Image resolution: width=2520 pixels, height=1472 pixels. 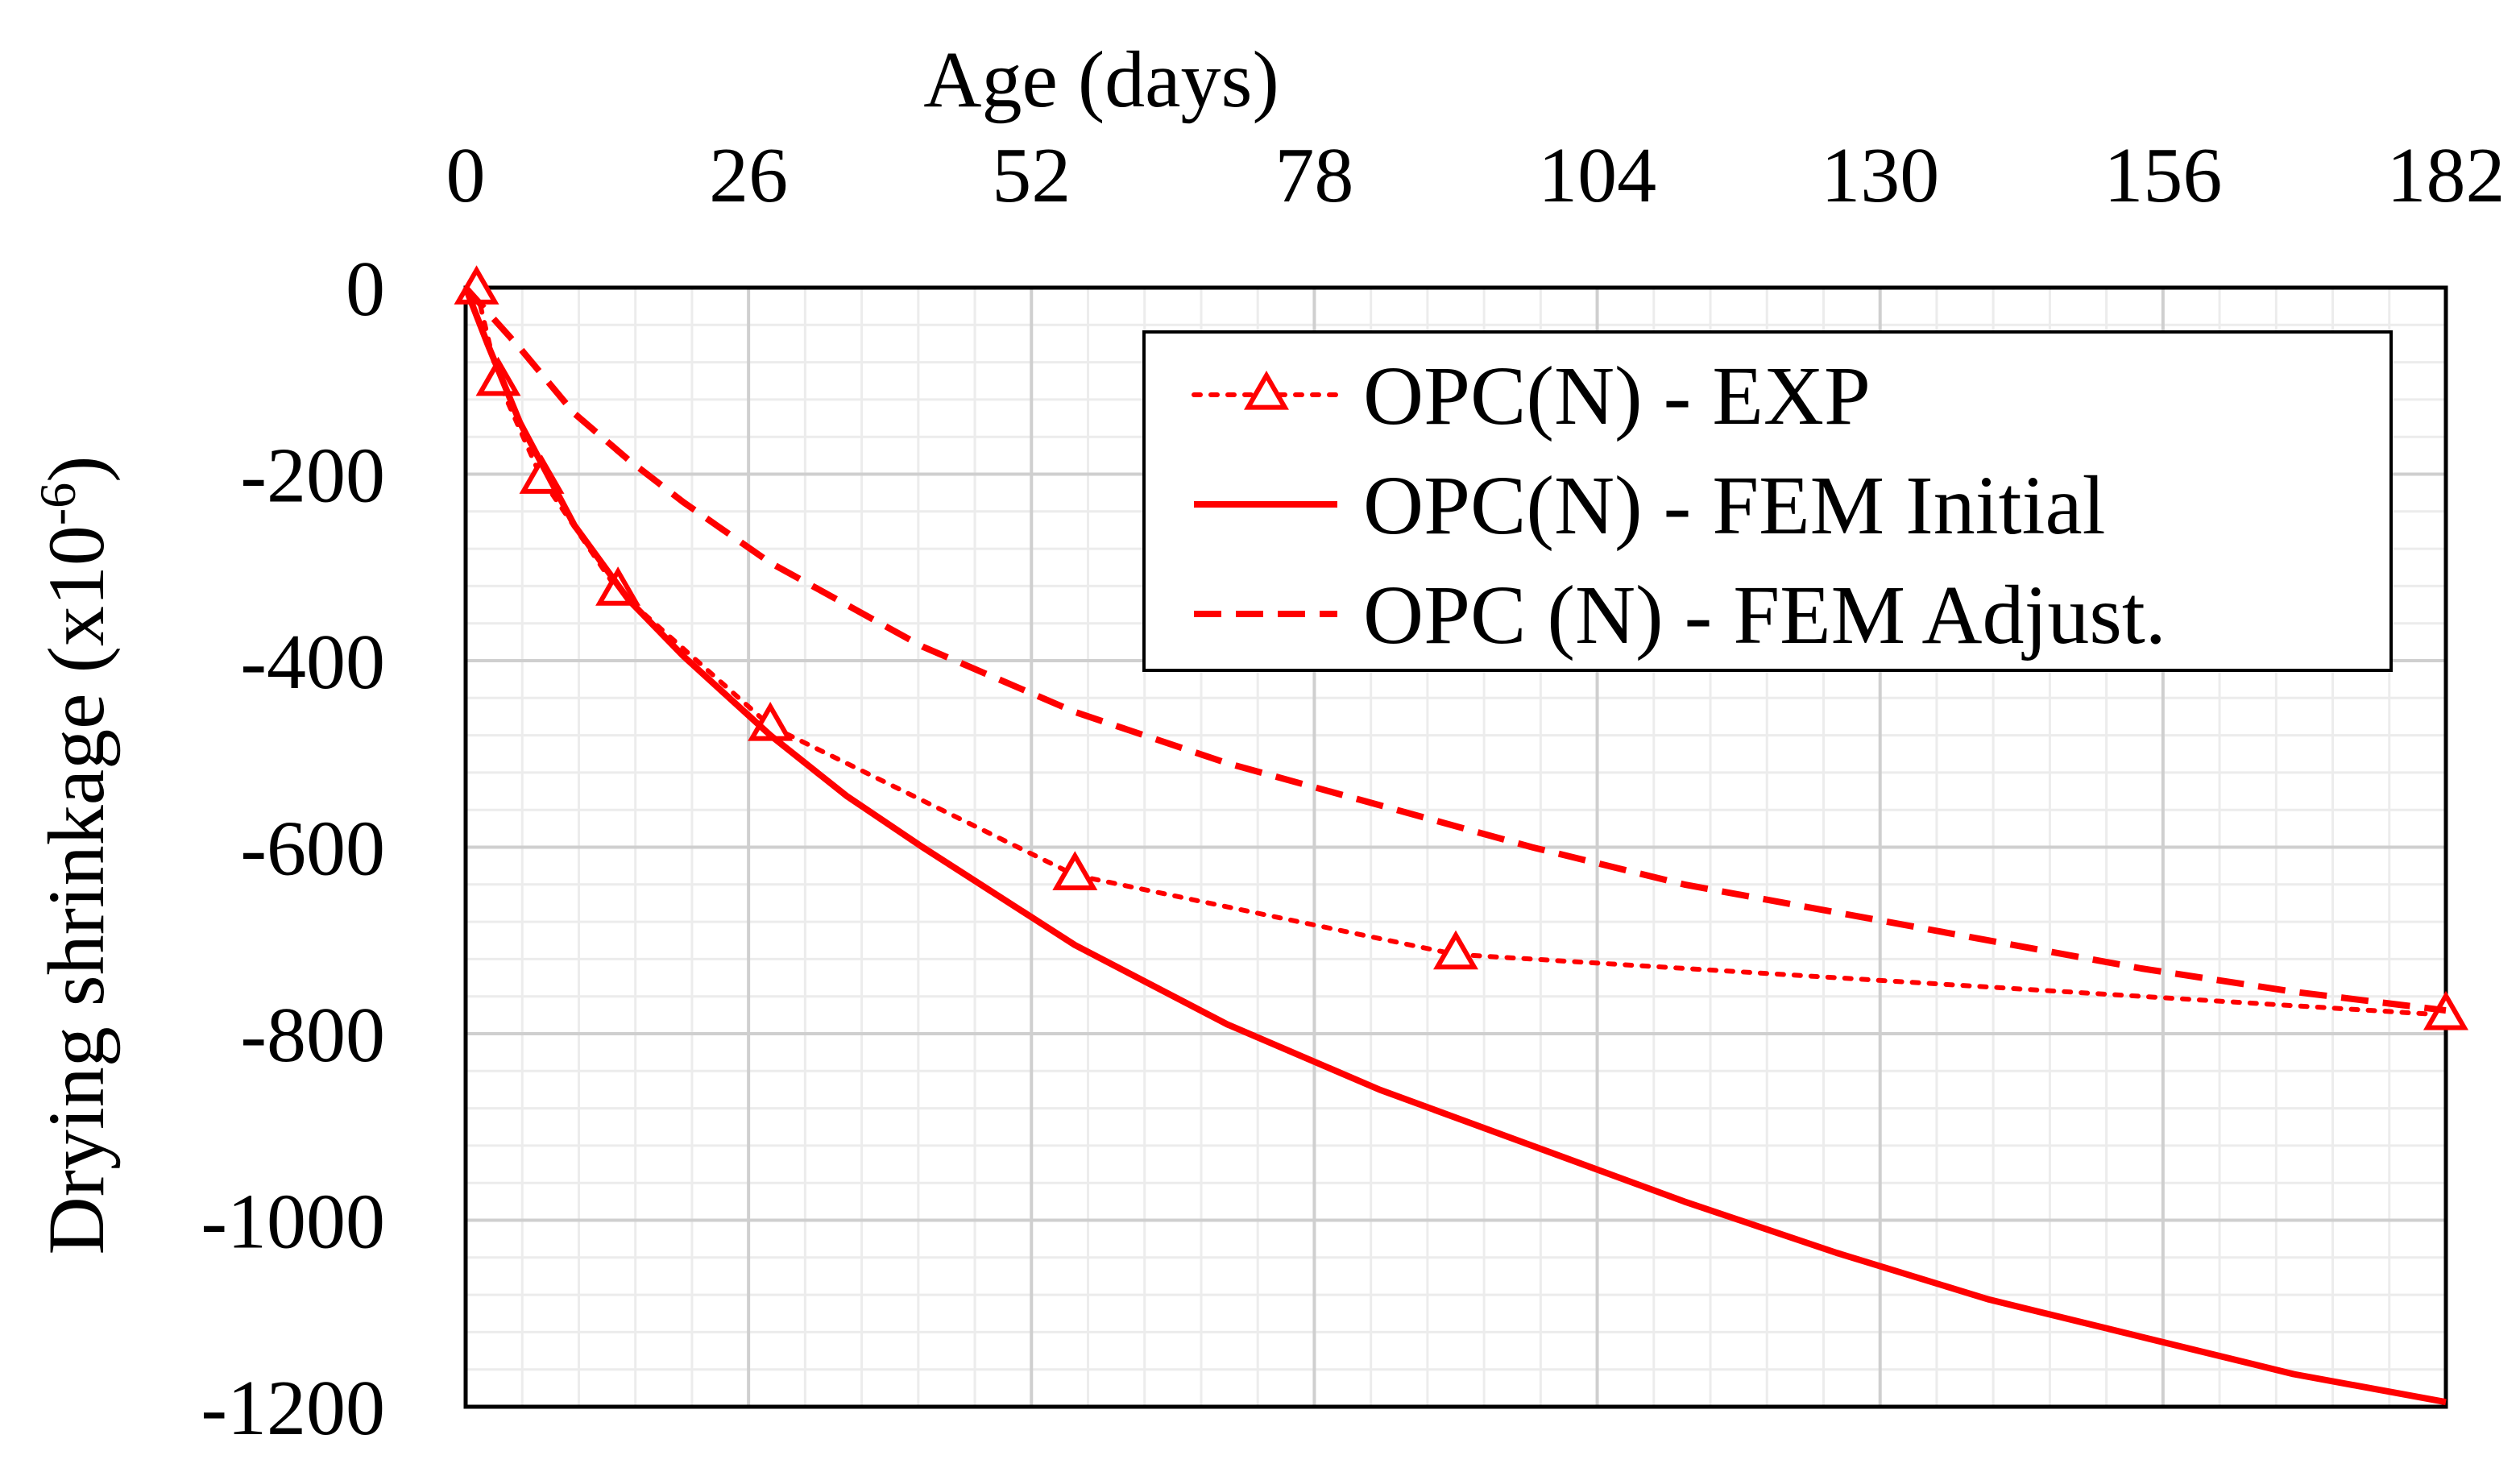 I want to click on y-tick-label: -400, so click(x=312, y=662).